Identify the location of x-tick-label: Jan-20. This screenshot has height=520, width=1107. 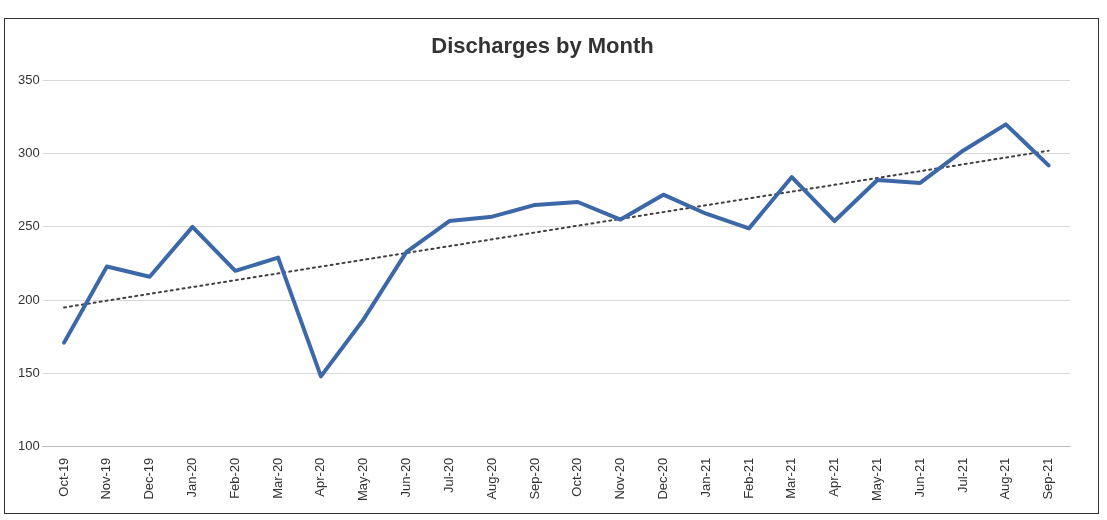
(192, 477).